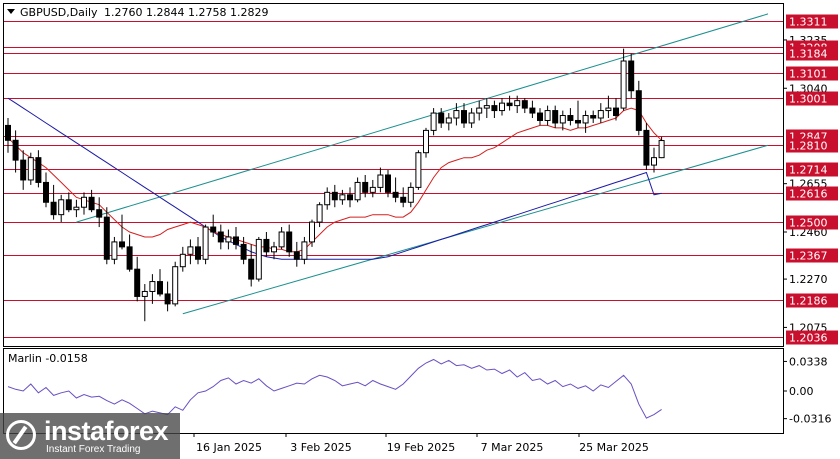 The height and width of the screenshot is (459, 840). I want to click on level-tag-4: 1.3001, so click(808, 99).